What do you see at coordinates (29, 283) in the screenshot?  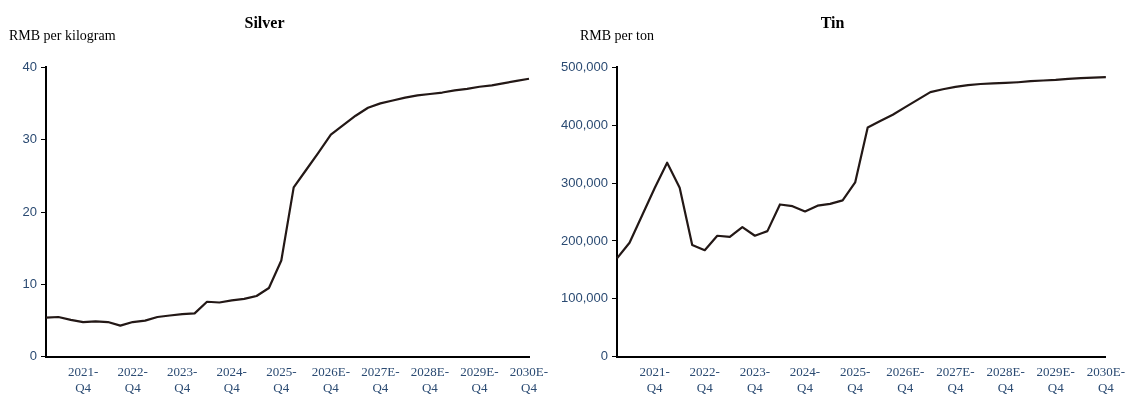 I see `y-tick-label: 10` at bounding box center [29, 283].